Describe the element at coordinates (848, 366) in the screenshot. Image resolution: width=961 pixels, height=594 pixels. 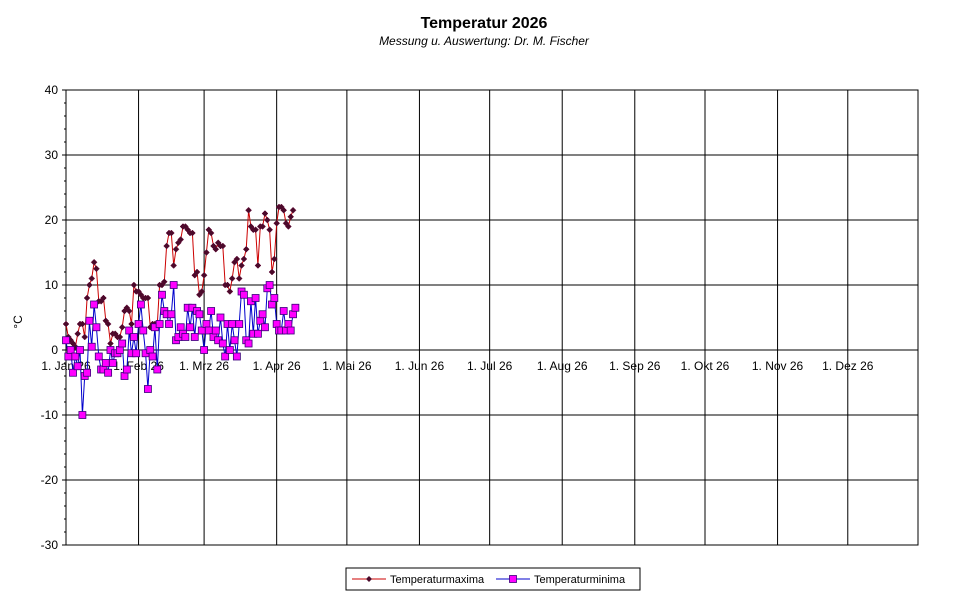
I see `x-tick-label: 1. Dez 26` at that location.